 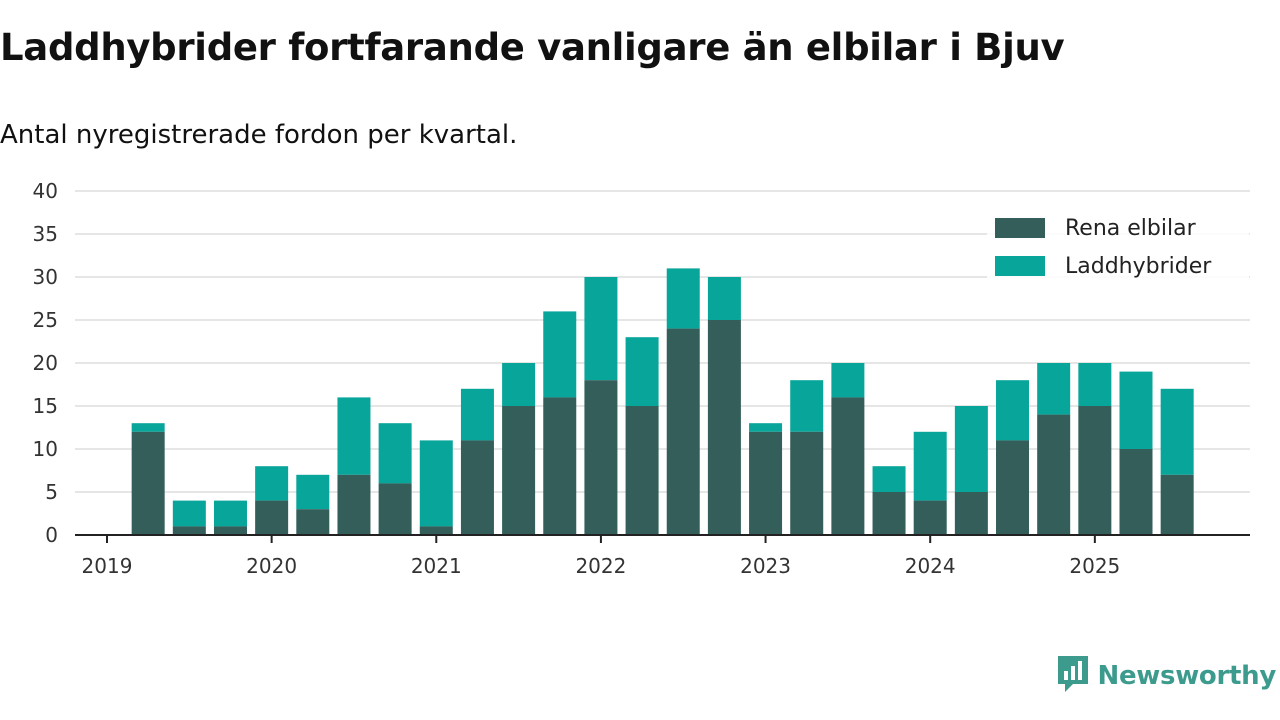 I want to click on y-tick-label: 25, so click(x=45, y=320).